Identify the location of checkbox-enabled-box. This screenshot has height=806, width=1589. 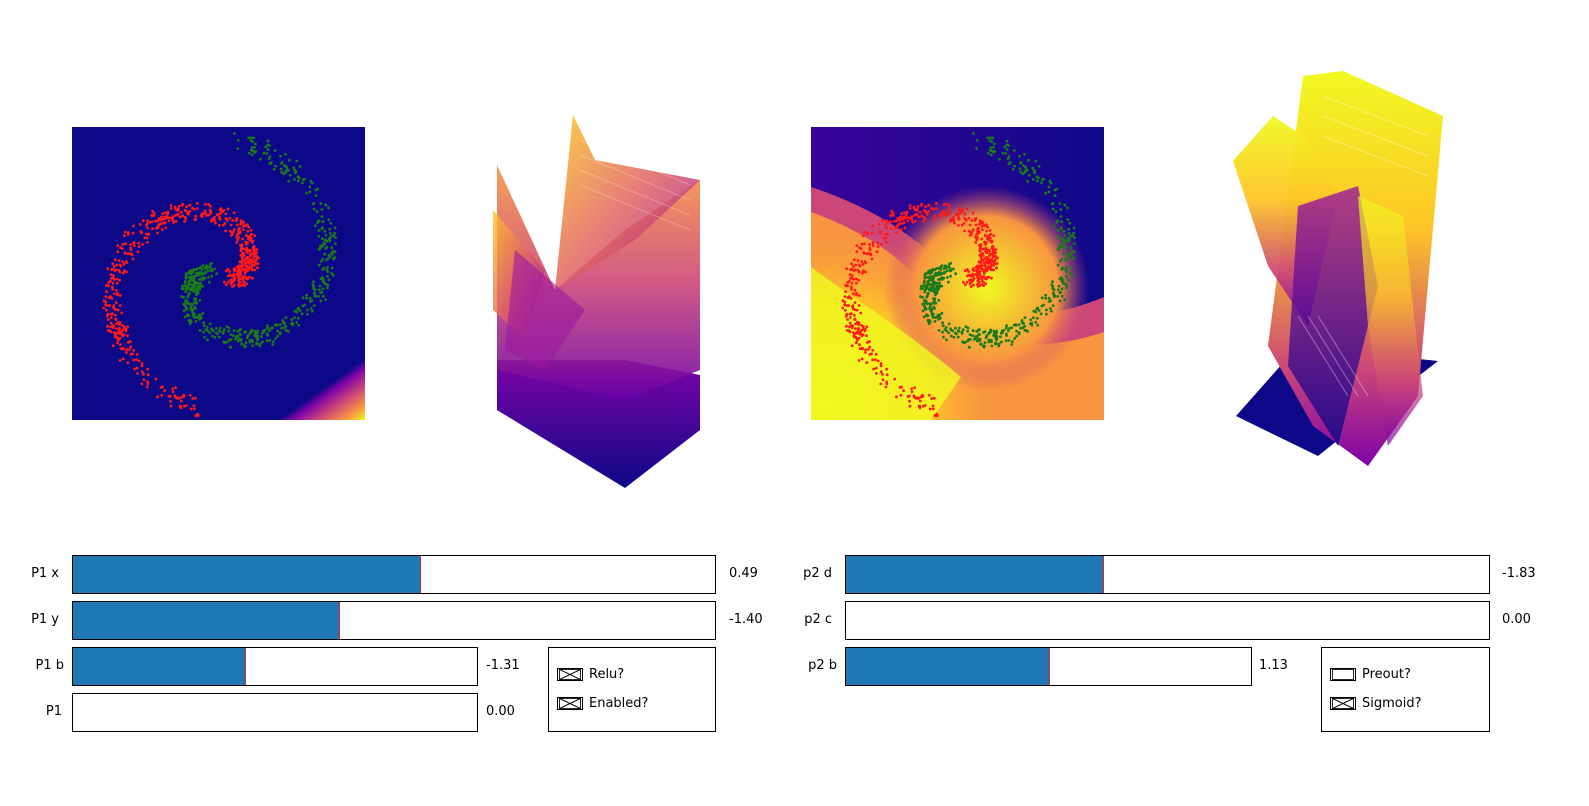
(570, 703).